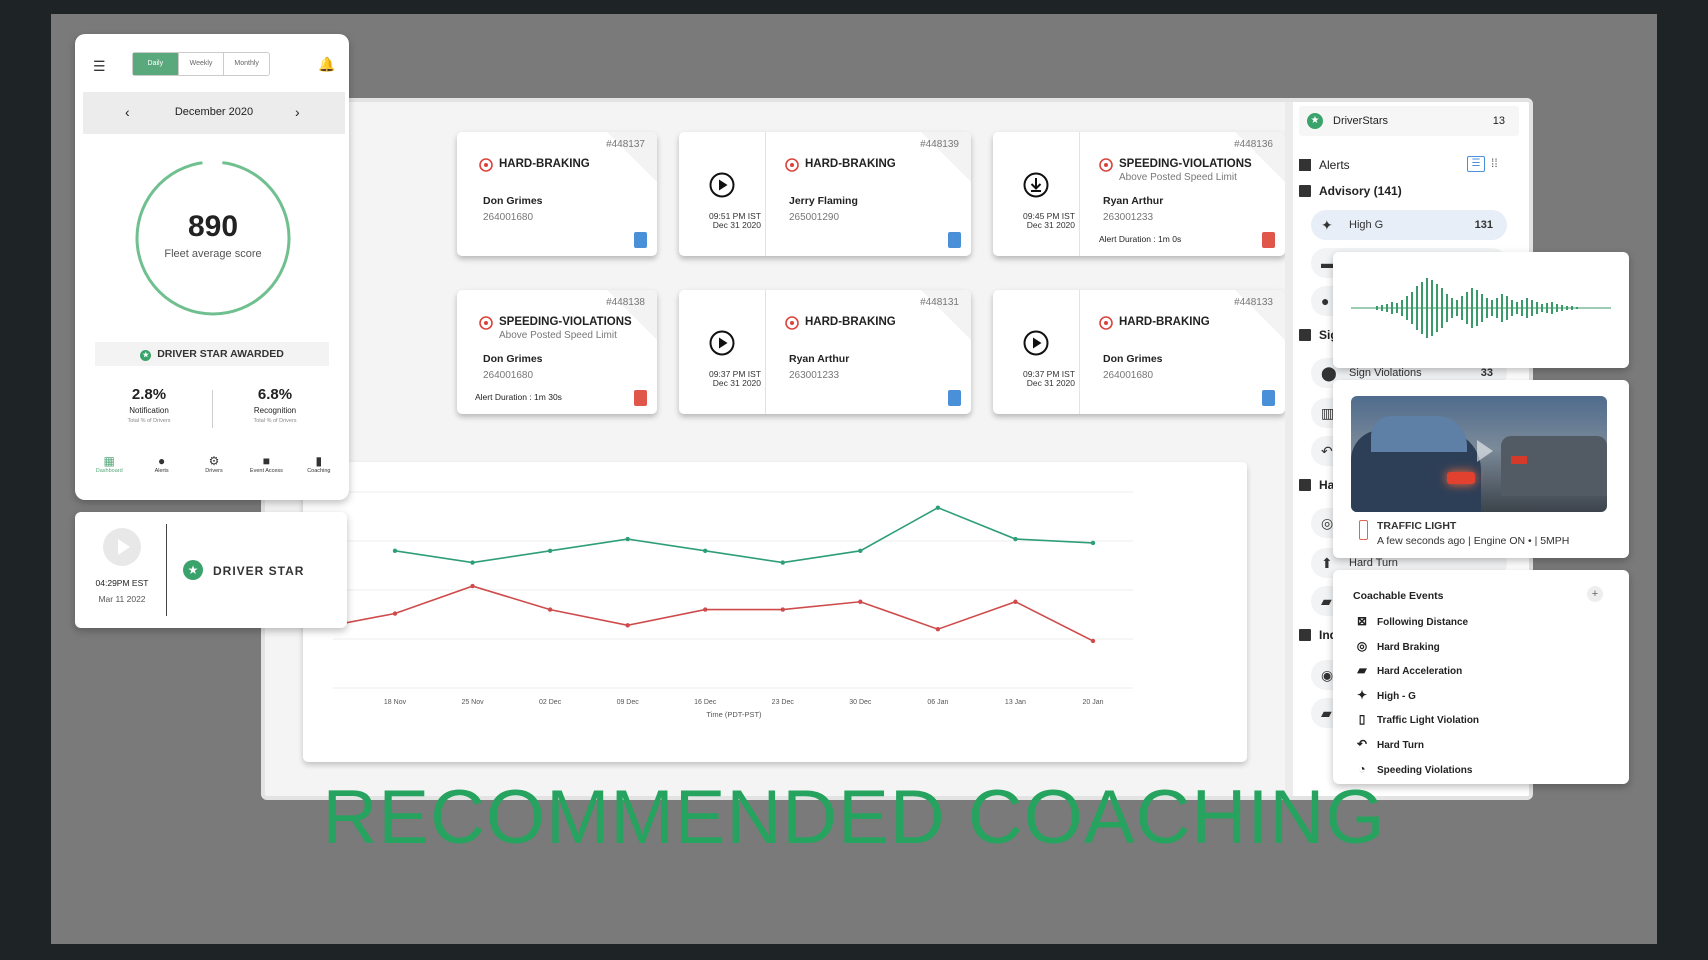 The image size is (1708, 960). What do you see at coordinates (193, 570) in the screenshot?
I see `star-icon: ★` at bounding box center [193, 570].